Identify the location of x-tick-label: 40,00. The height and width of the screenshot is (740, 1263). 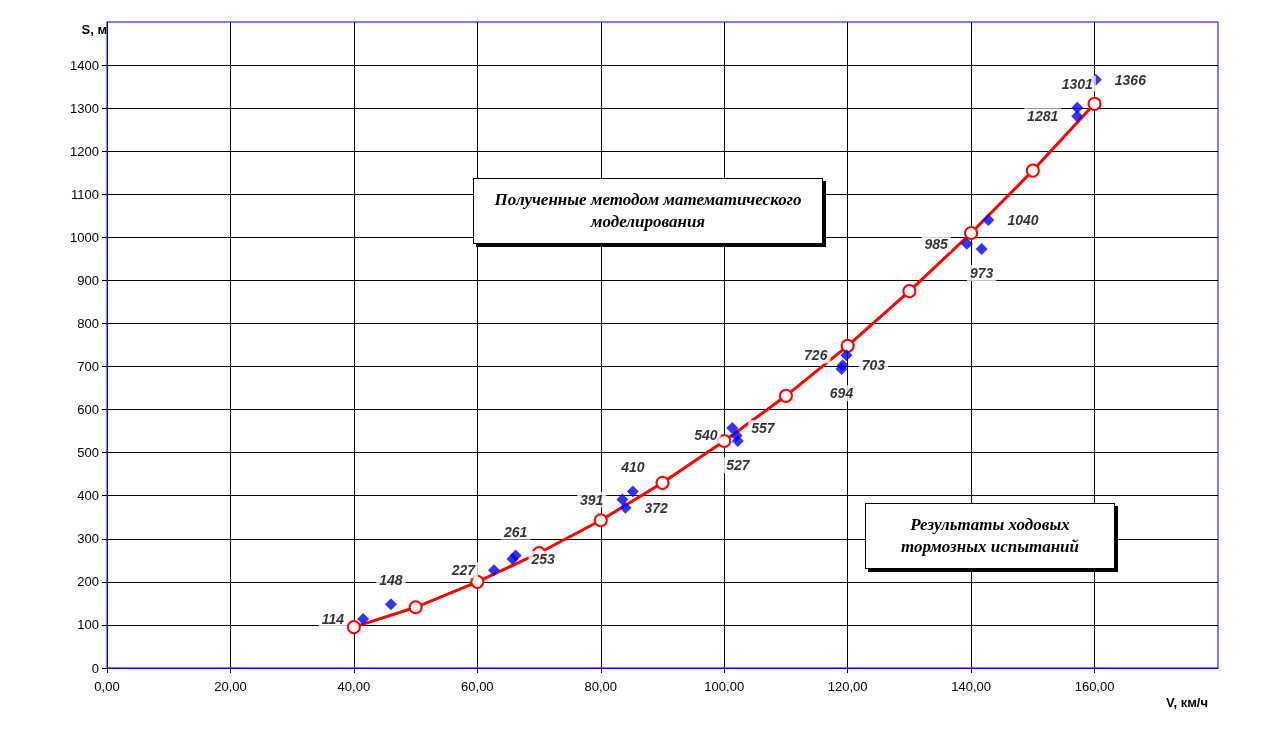
(354, 686).